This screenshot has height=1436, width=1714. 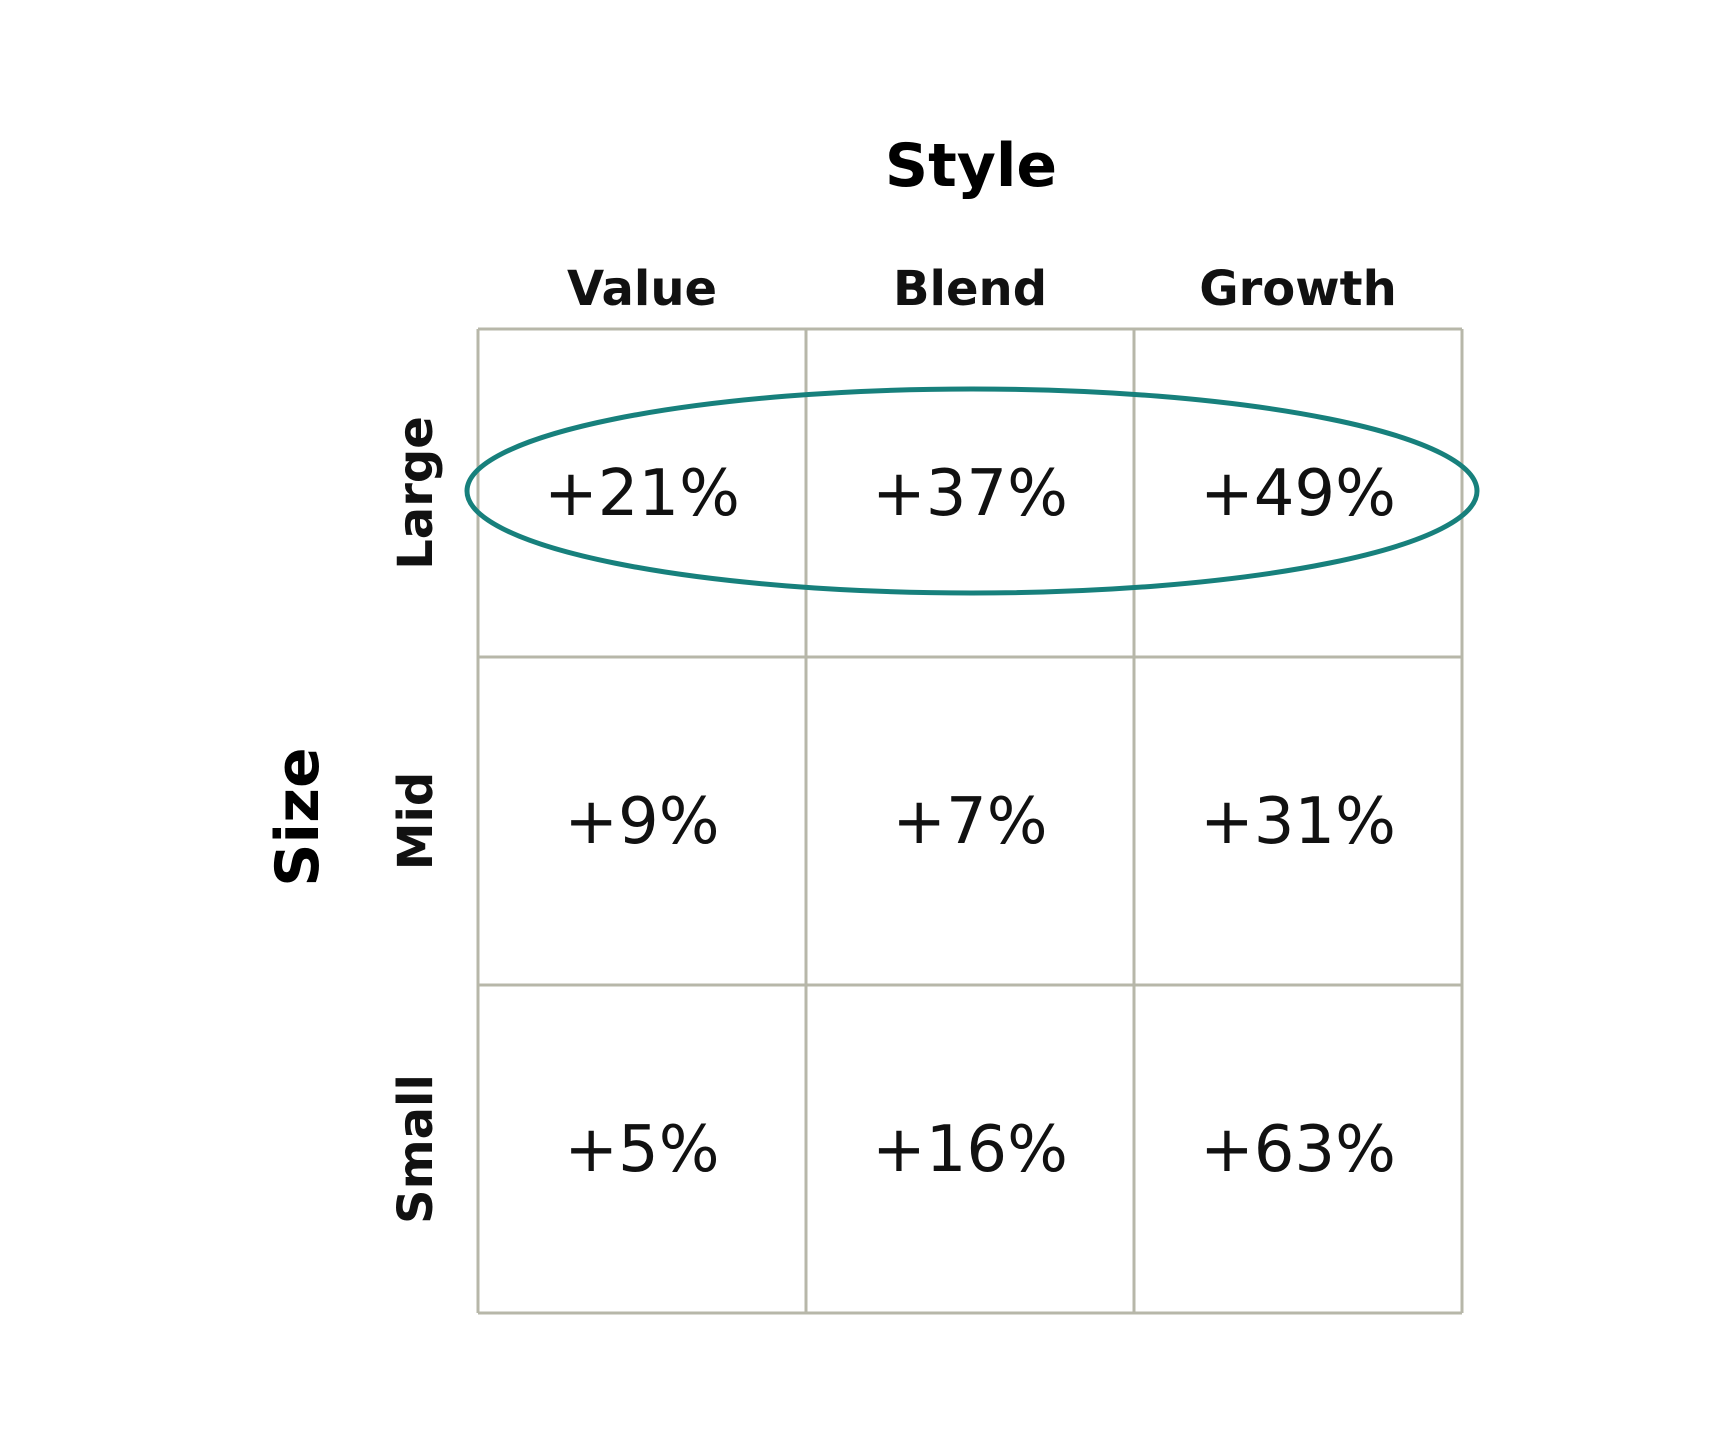 I want to click on column-label-blend: Blend, so click(x=970, y=289).